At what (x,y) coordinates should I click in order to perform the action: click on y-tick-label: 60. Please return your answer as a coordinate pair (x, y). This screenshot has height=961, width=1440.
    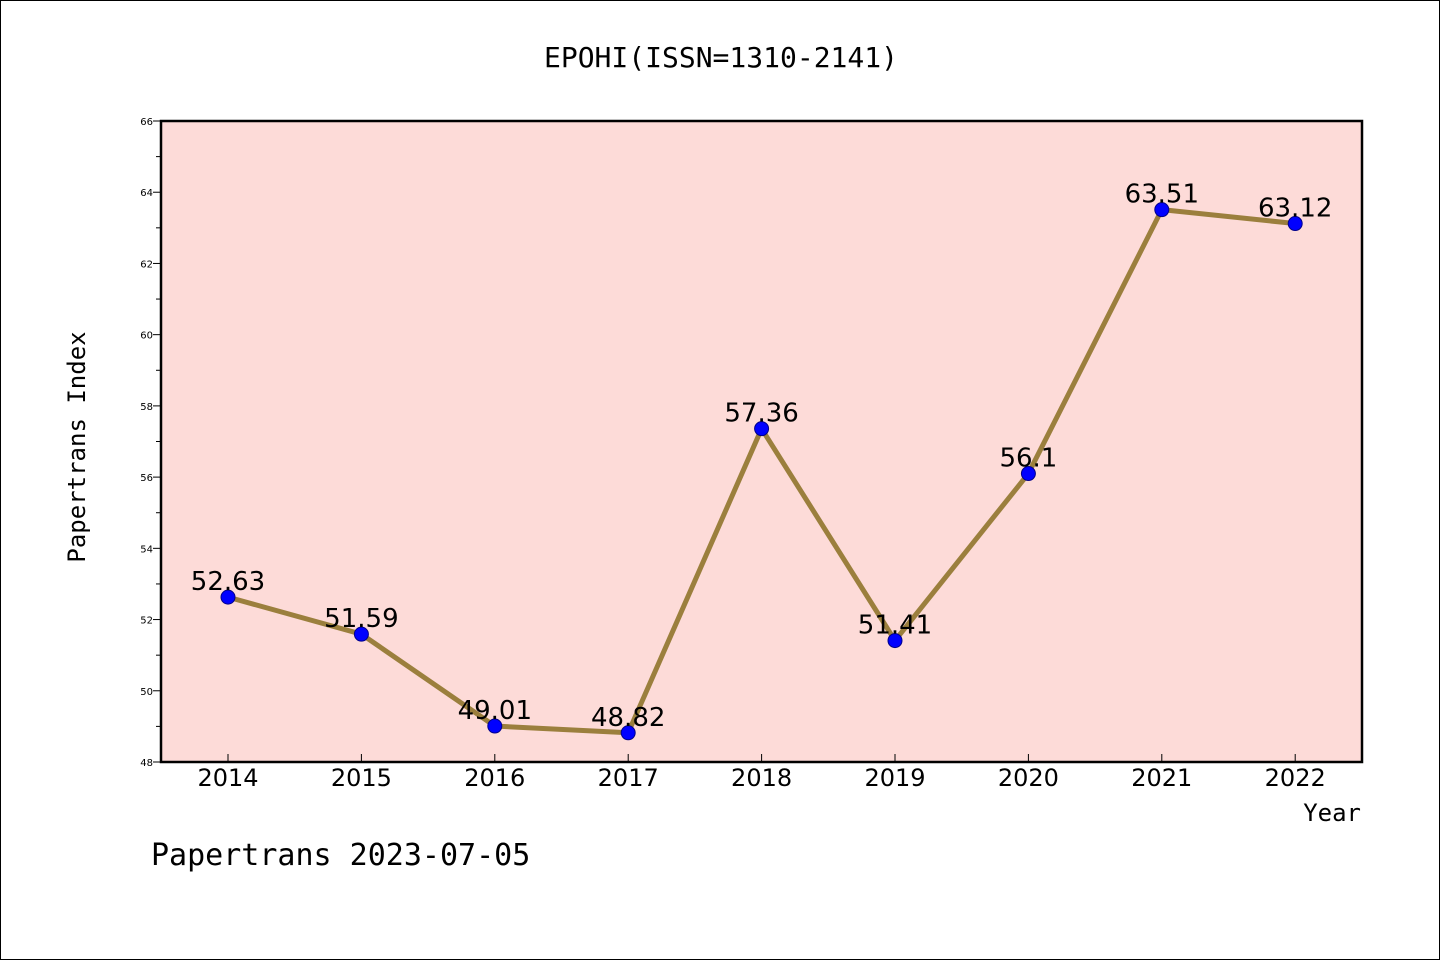
    Looking at the image, I should click on (146, 336).